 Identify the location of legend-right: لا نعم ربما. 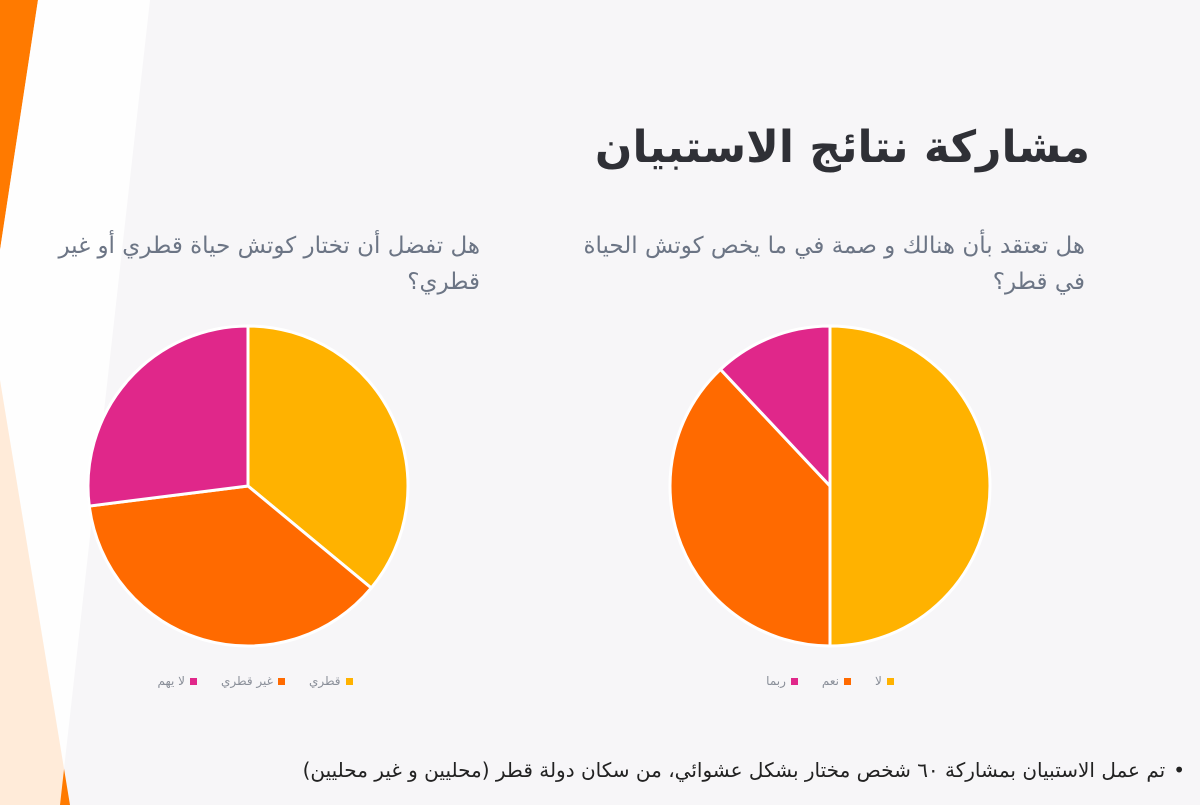
(830, 681).